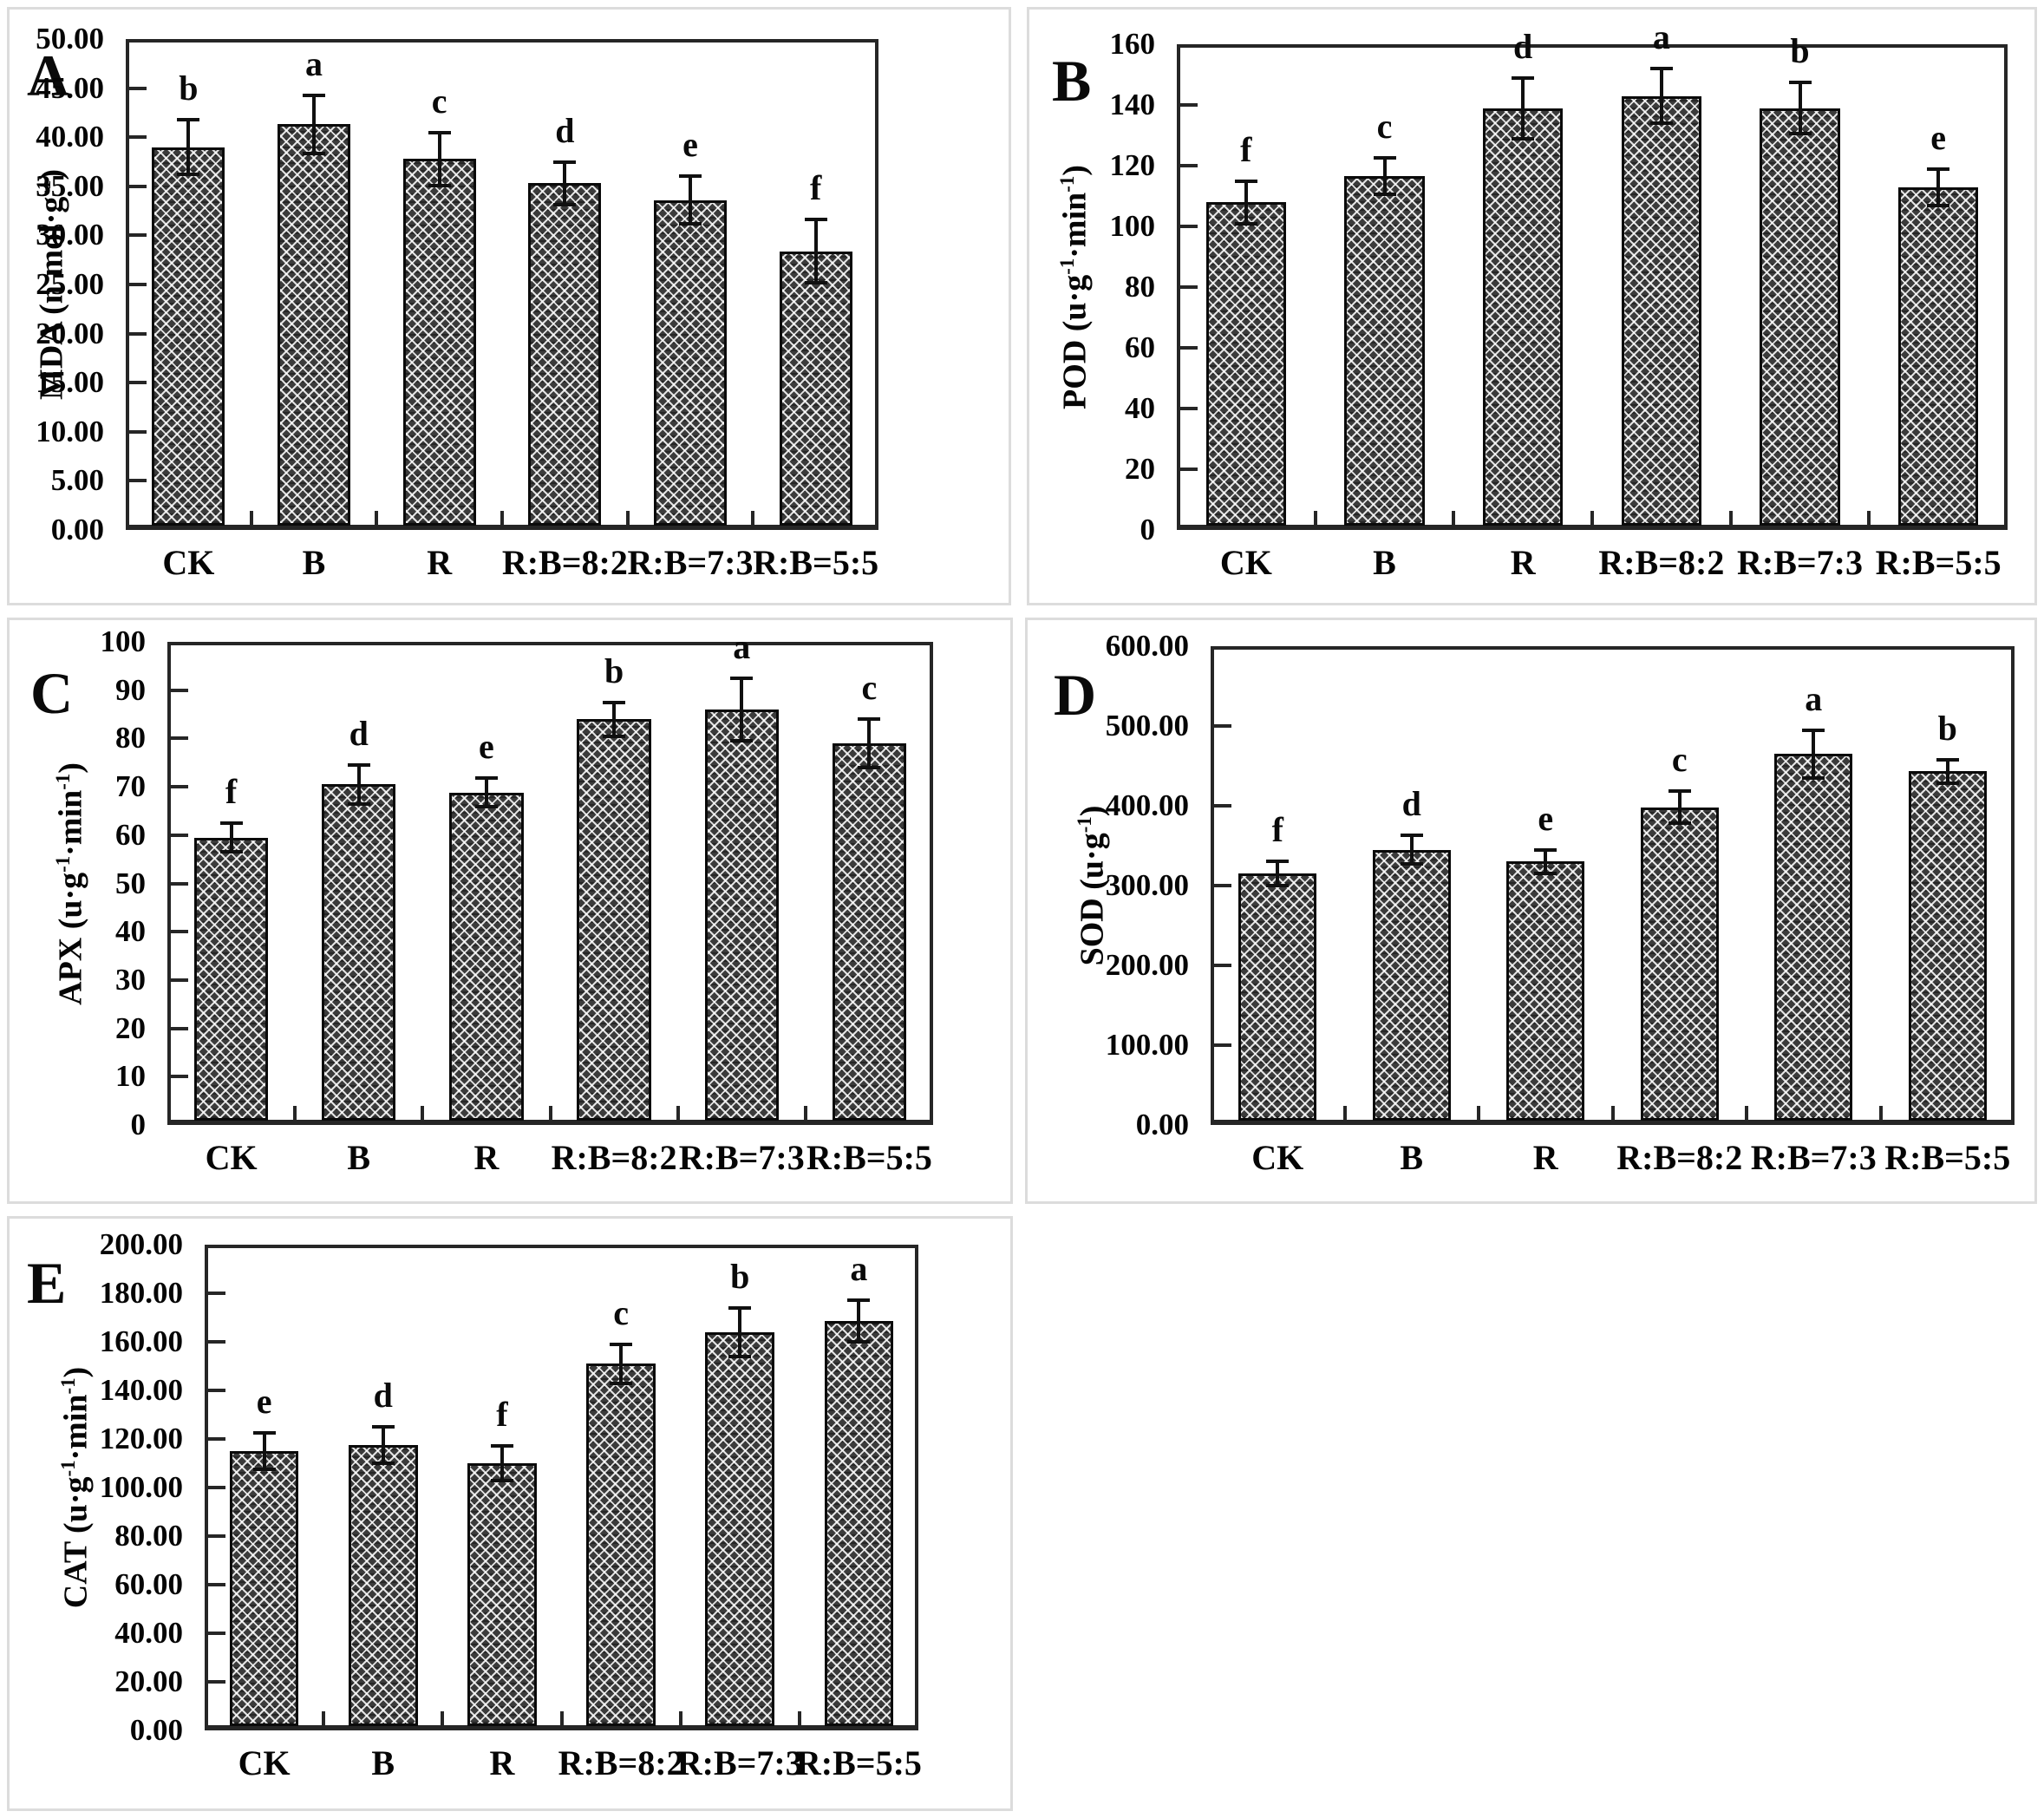 This screenshot has height=1818, width=2044. What do you see at coordinates (141, 1487) in the screenshot?
I see `y-tick-label: 100.00` at bounding box center [141, 1487].